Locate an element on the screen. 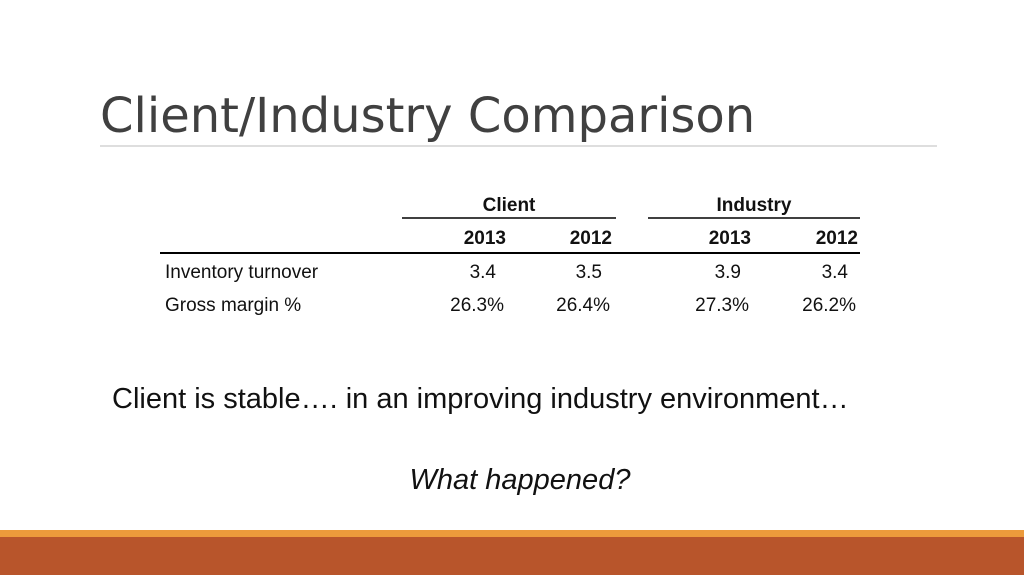 The width and height of the screenshot is (1024, 575). group-header: Industry is located at coordinates (754, 205).